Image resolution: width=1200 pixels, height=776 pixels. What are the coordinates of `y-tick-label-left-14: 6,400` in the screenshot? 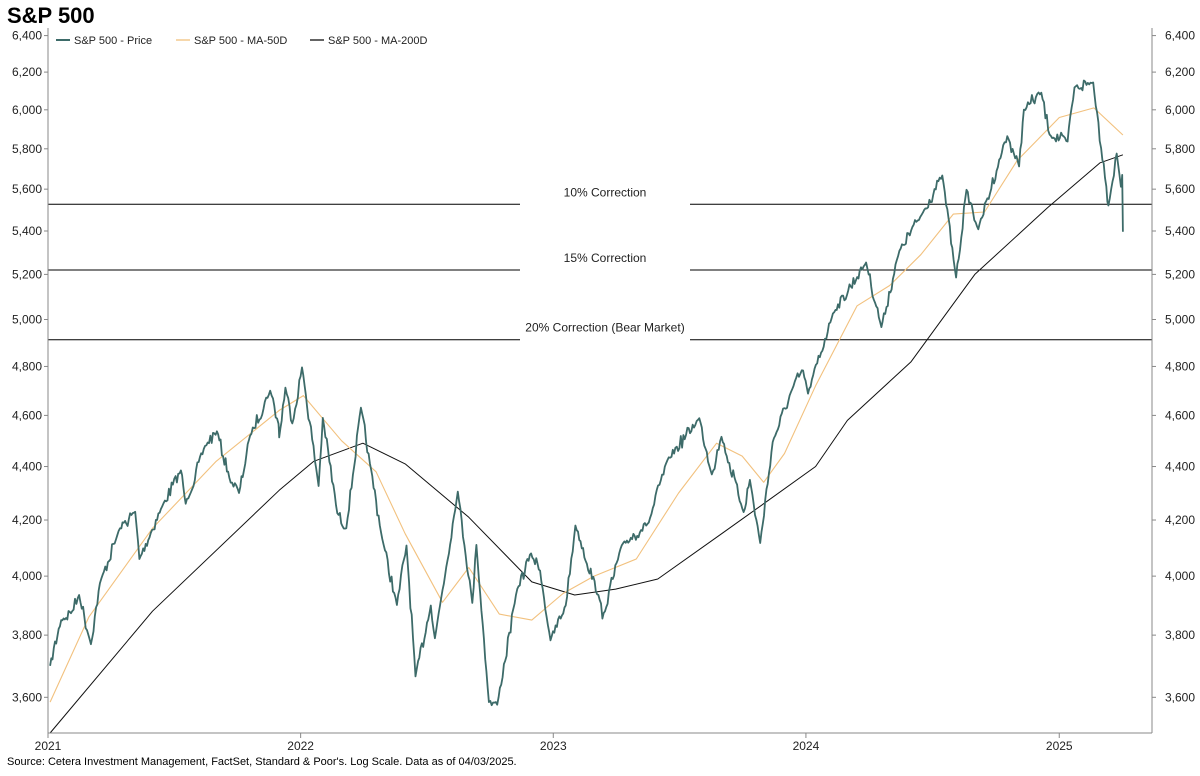 It's located at (27, 36).